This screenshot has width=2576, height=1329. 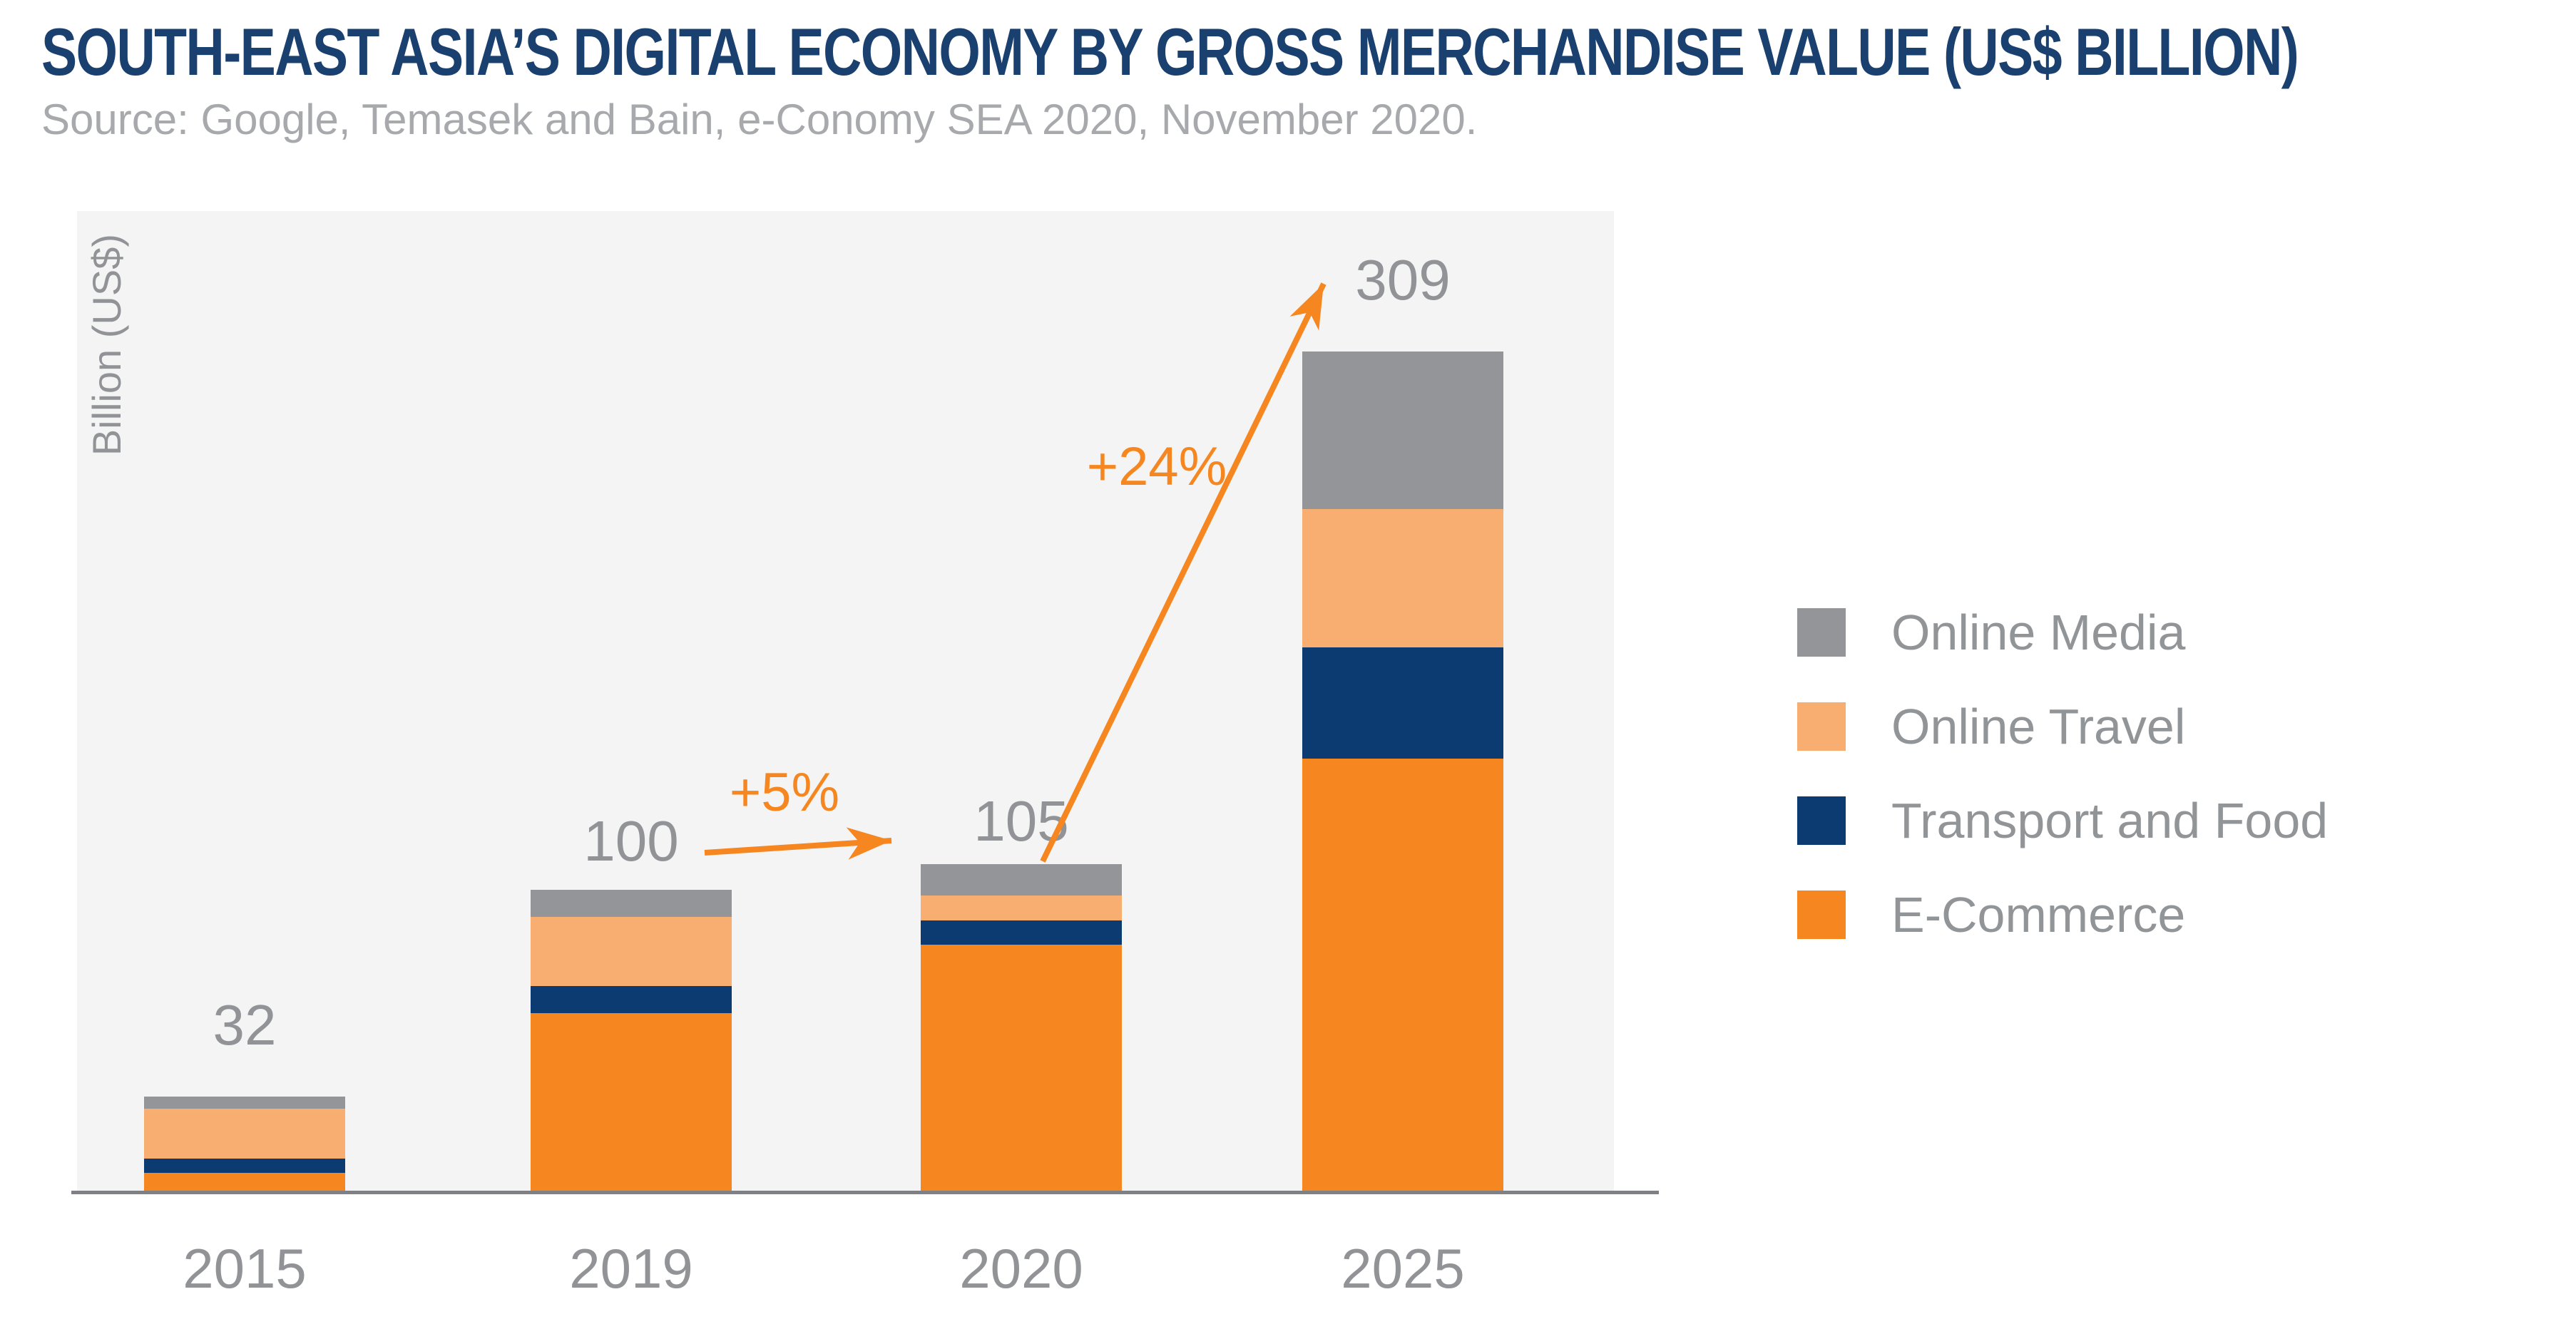 What do you see at coordinates (1402, 578) in the screenshot?
I see `bar-2025-segment-online-travel` at bounding box center [1402, 578].